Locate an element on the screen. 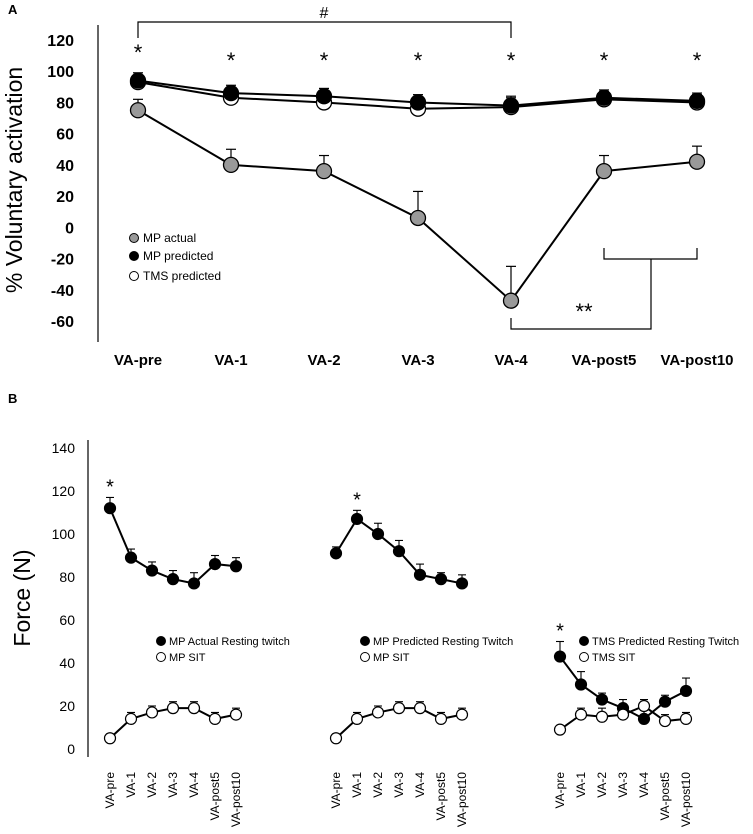  panel-b-label: B is located at coordinates (12, 398).